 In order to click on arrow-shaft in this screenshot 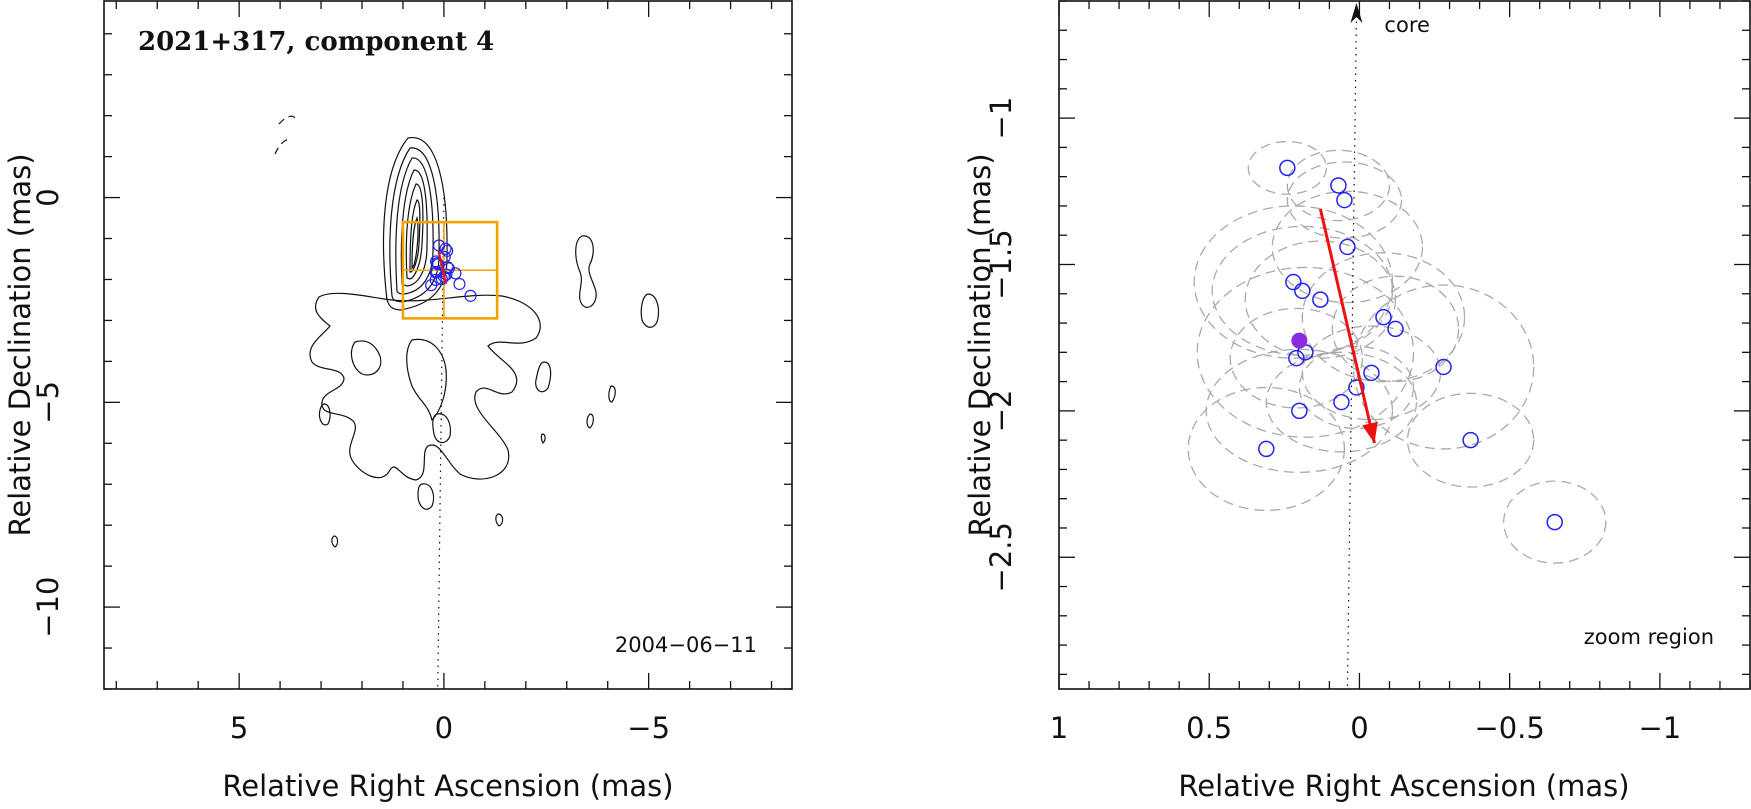, I will do `click(1347, 326)`.